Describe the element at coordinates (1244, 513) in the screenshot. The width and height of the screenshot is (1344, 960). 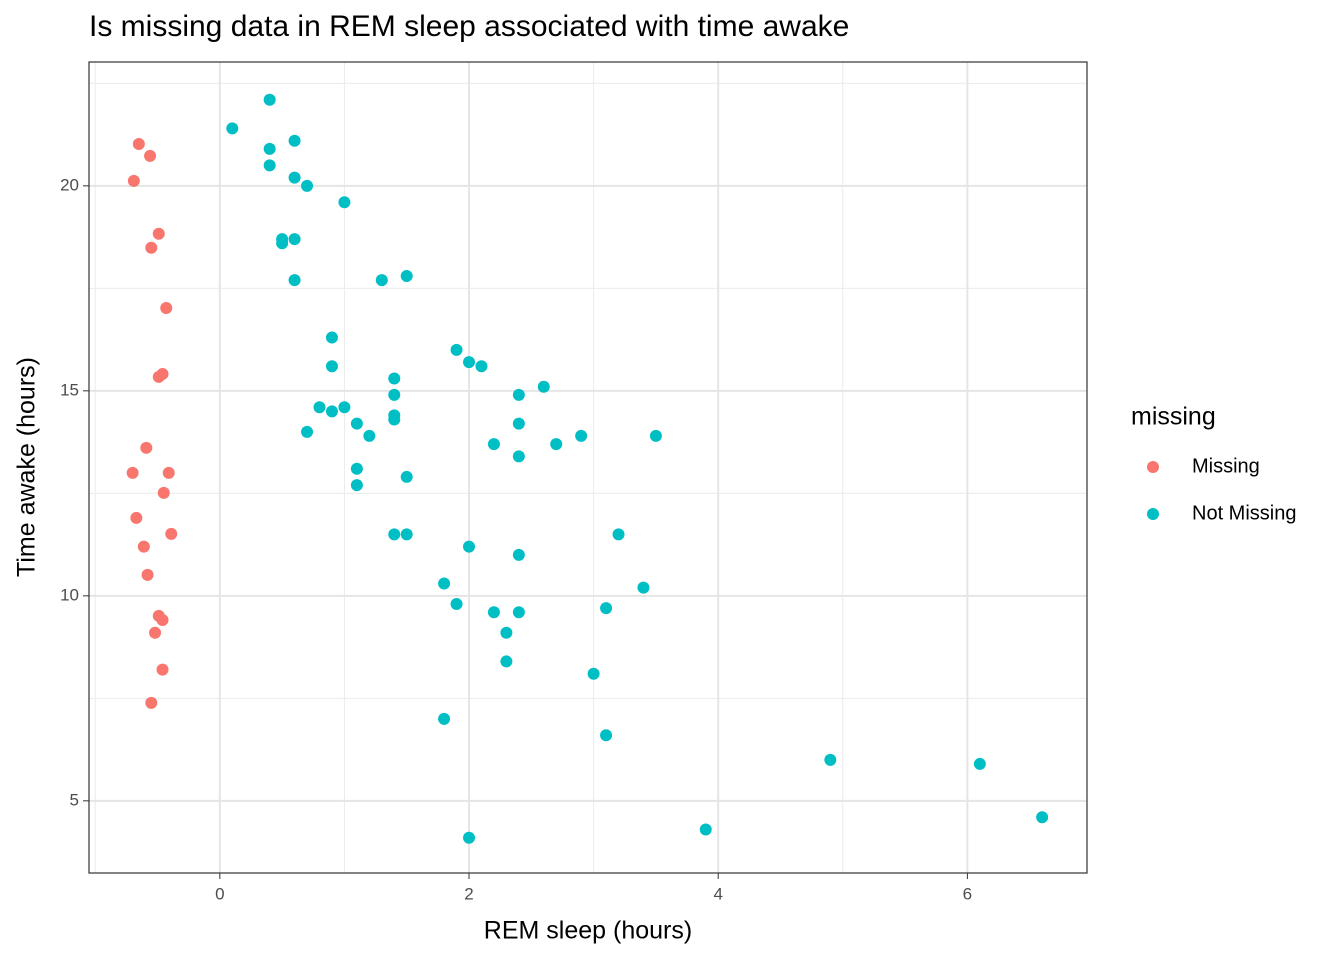
I see `legend-label: Not Missing` at that location.